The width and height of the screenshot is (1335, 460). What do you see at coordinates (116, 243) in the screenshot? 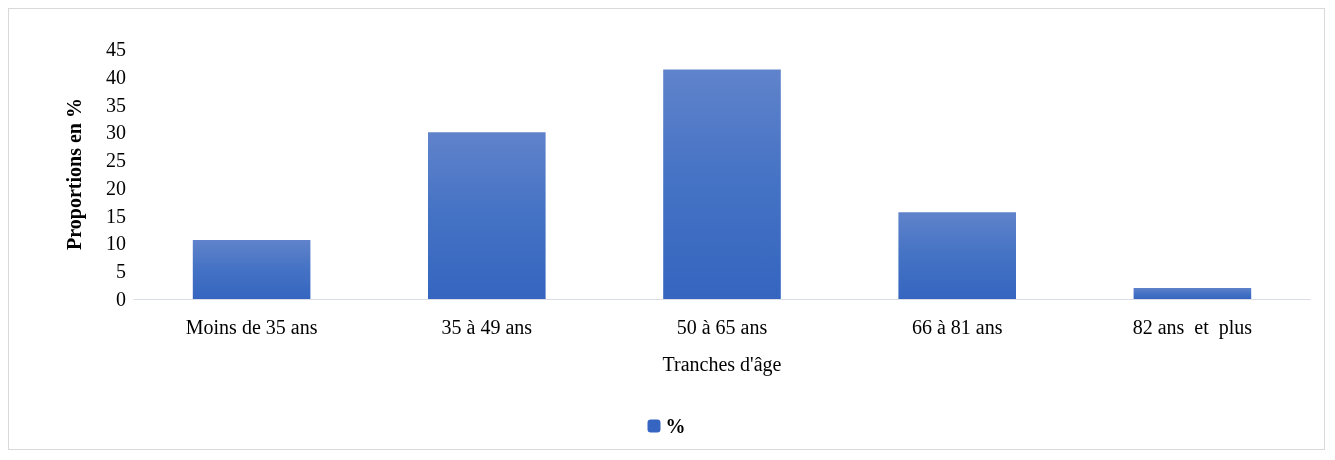
I see `y-tick-label: 10` at bounding box center [116, 243].